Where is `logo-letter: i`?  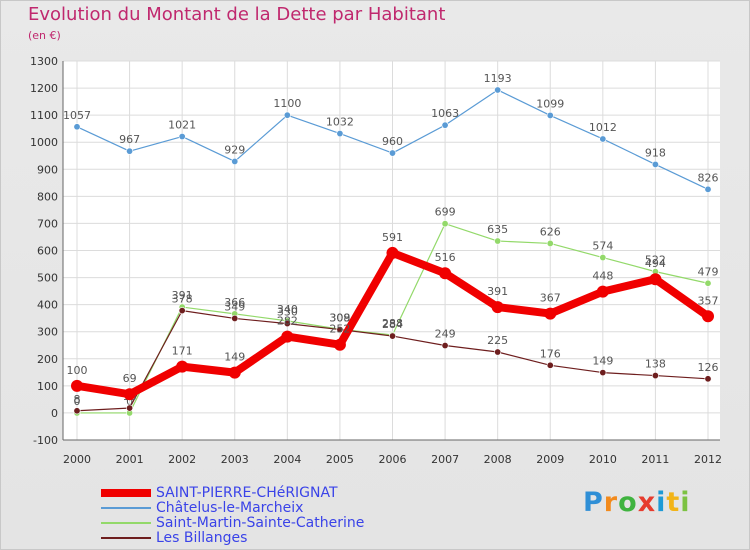
logo-letter: i is located at coordinates (685, 502).